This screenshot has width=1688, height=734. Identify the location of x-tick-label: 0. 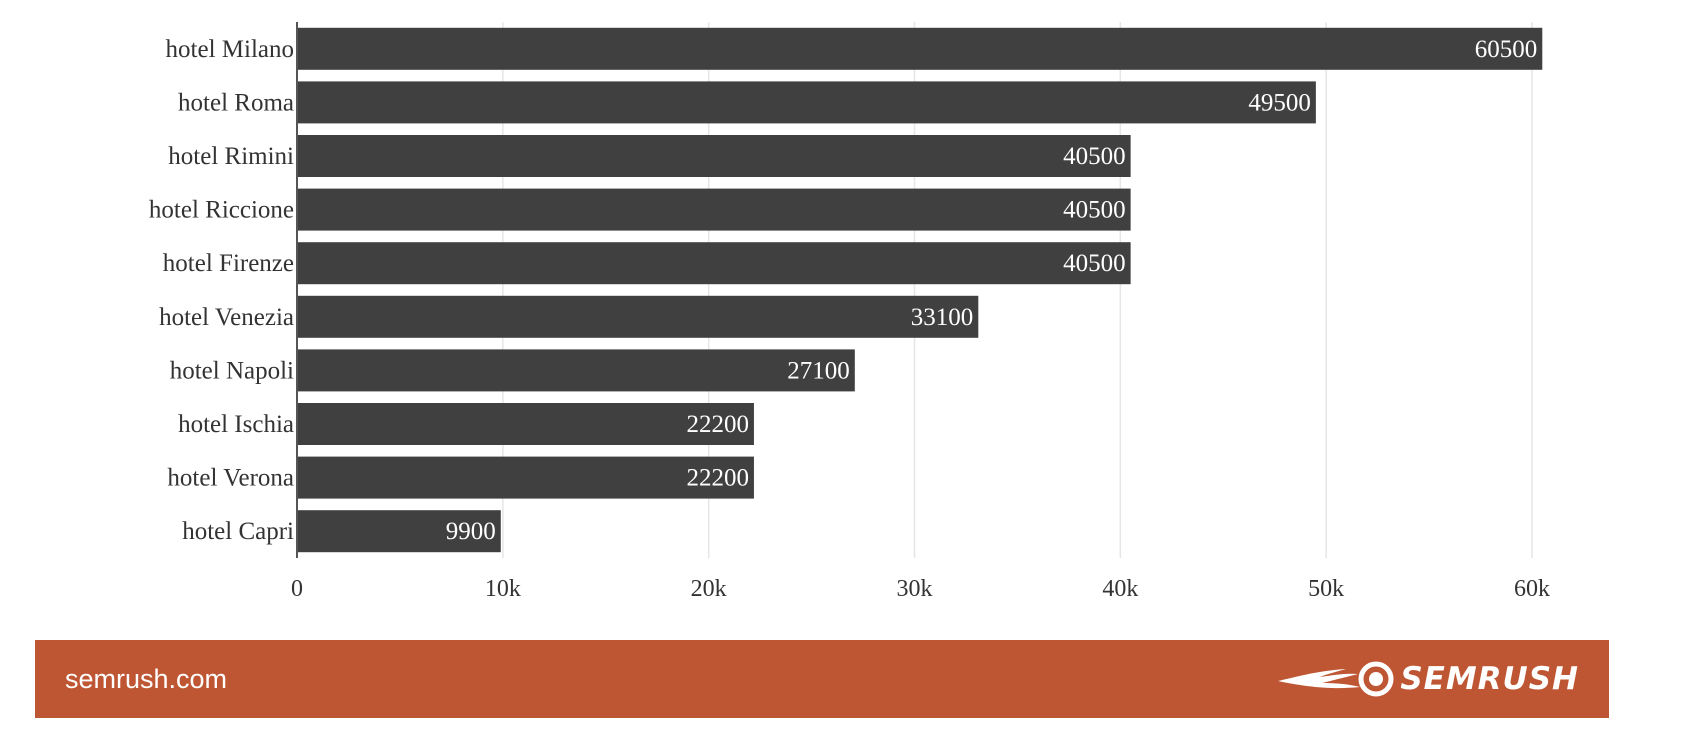
(297, 589).